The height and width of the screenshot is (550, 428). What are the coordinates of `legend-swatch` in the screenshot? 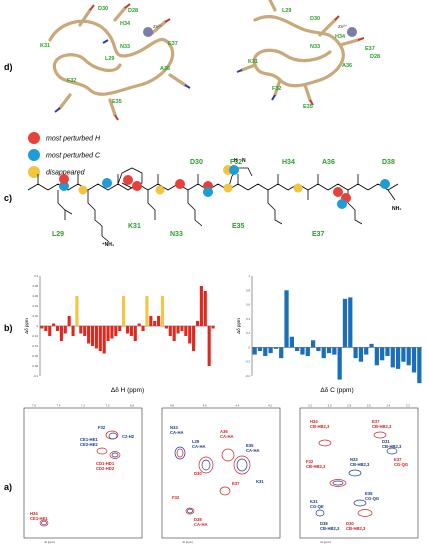 It's located at (34, 138).